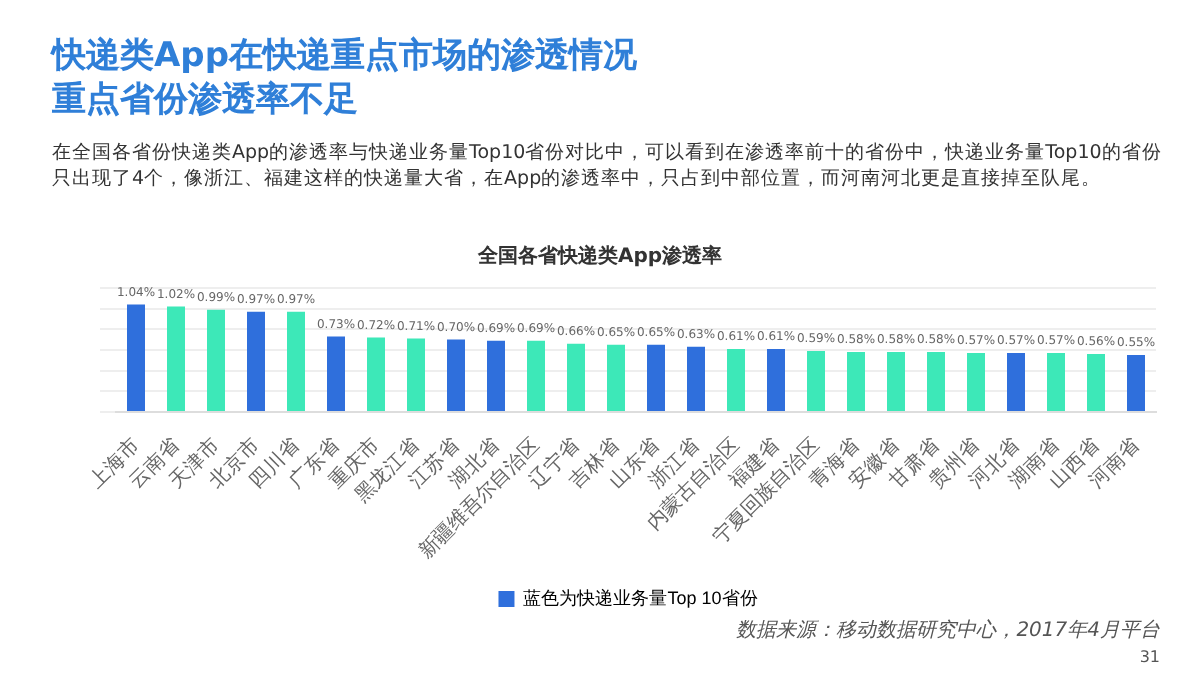 The height and width of the screenshot is (674, 1200). What do you see at coordinates (948, 630) in the screenshot?
I see `source-note: 数据来源：移动数据研究中心，2017年4月平台` at bounding box center [948, 630].